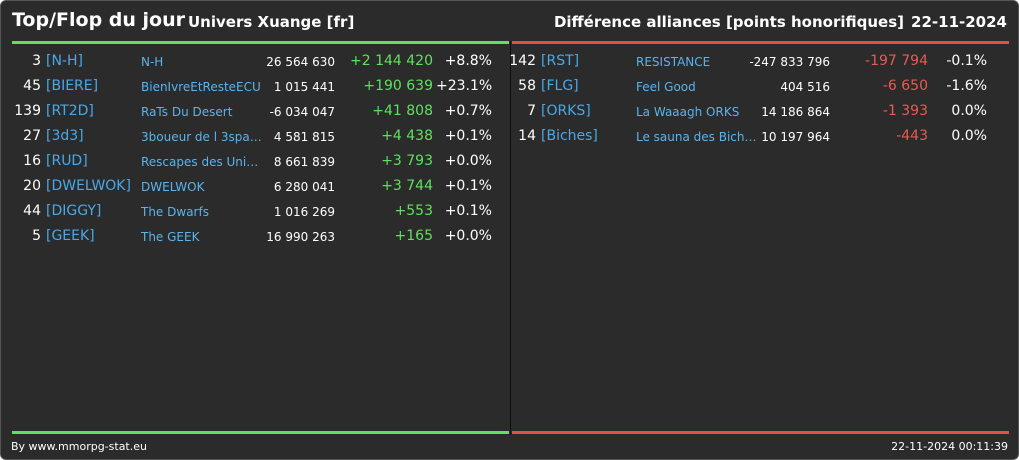 Image resolution: width=1019 pixels, height=460 pixels. Describe the element at coordinates (966, 61) in the screenshot. I see `percent-cell: -0.1%` at that location.